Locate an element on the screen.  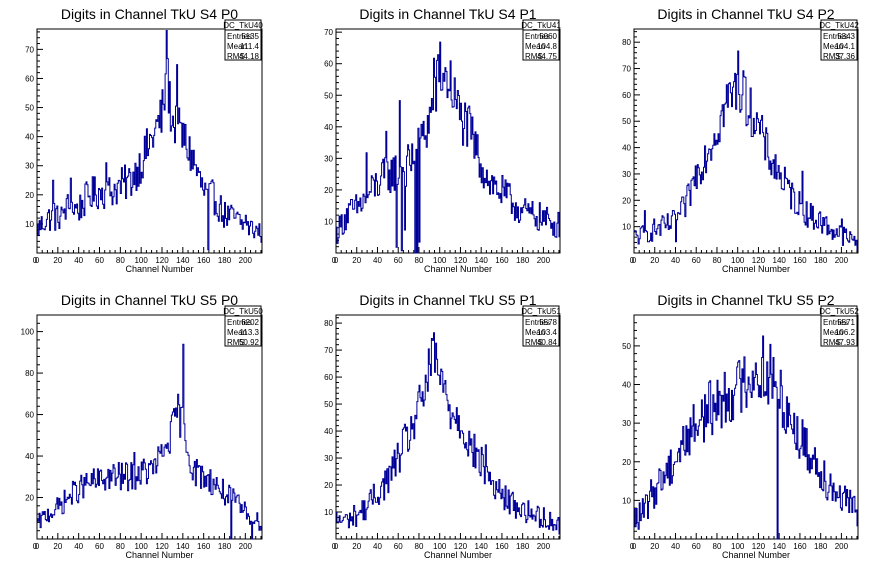
chart-title: Digits in Channel TkU S4 P2 is located at coordinates (745, 14).